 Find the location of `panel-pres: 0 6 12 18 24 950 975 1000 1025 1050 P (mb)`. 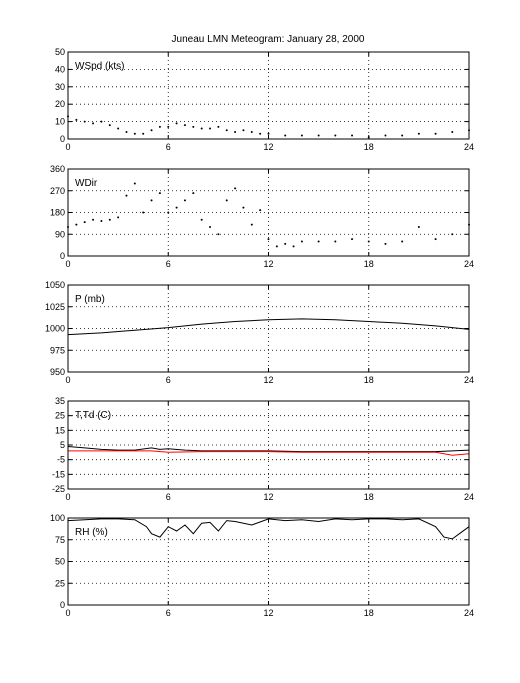

panel-pres: 0 6 12 18 24 950 975 1000 1025 1050 P (mb) is located at coordinates (259, 332).